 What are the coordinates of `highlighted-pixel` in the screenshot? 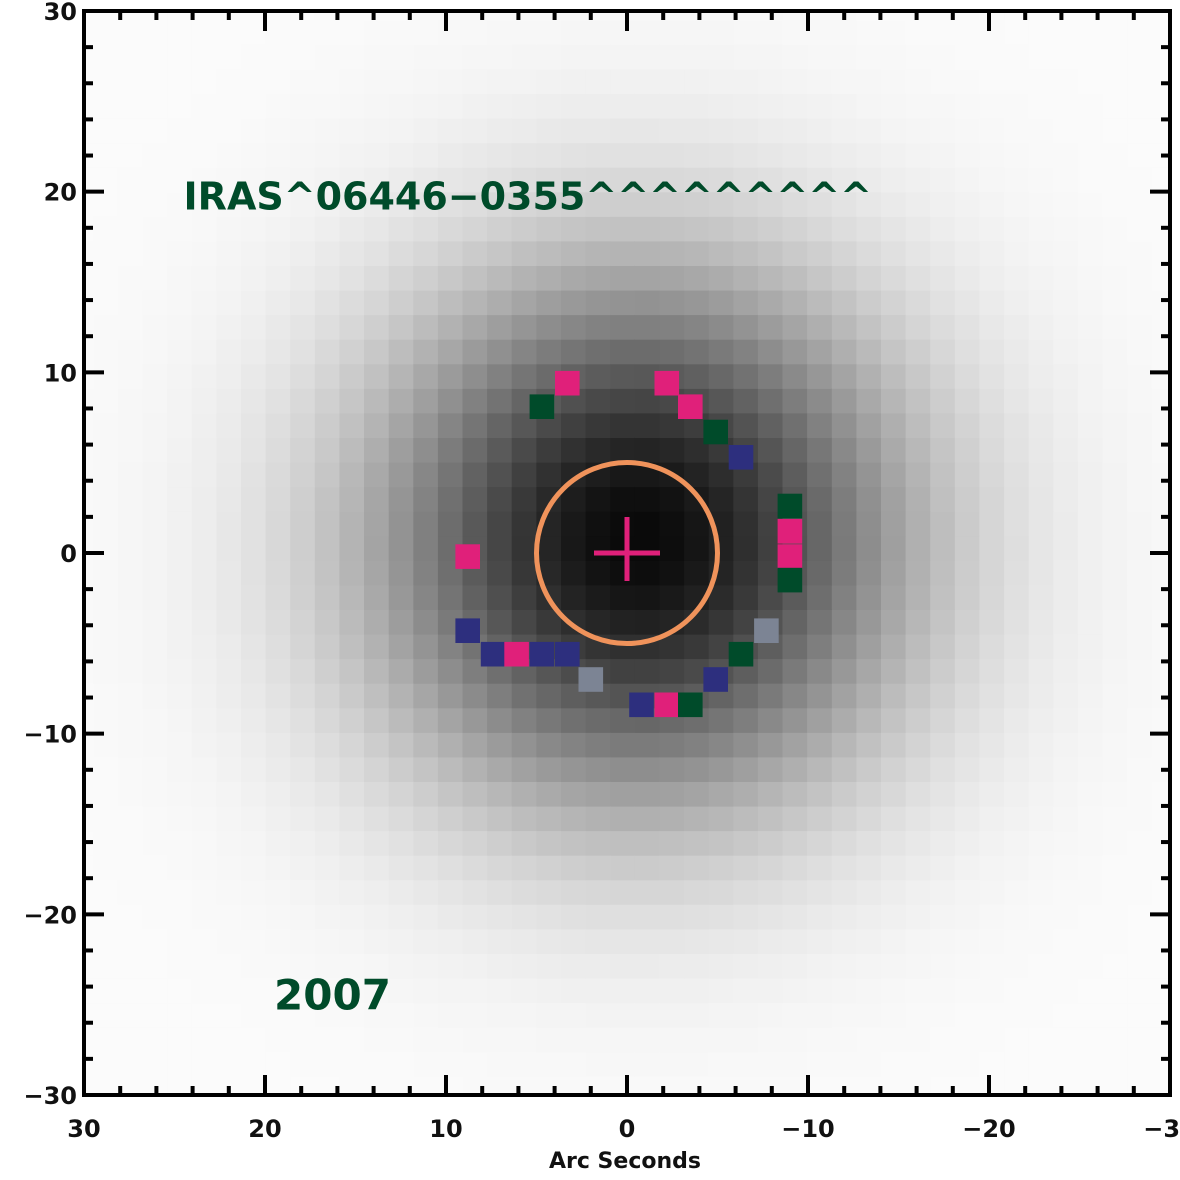 It's located at (790, 506).